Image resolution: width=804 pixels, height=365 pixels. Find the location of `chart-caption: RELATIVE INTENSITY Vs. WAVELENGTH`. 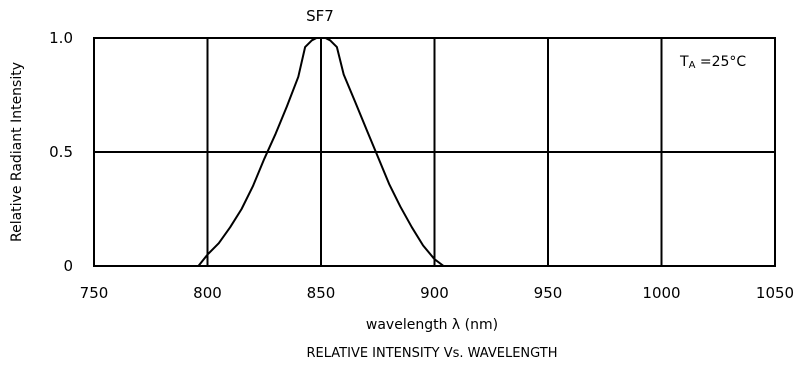

chart-caption: RELATIVE INTENSITY Vs. WAVELENGTH is located at coordinates (432, 353).